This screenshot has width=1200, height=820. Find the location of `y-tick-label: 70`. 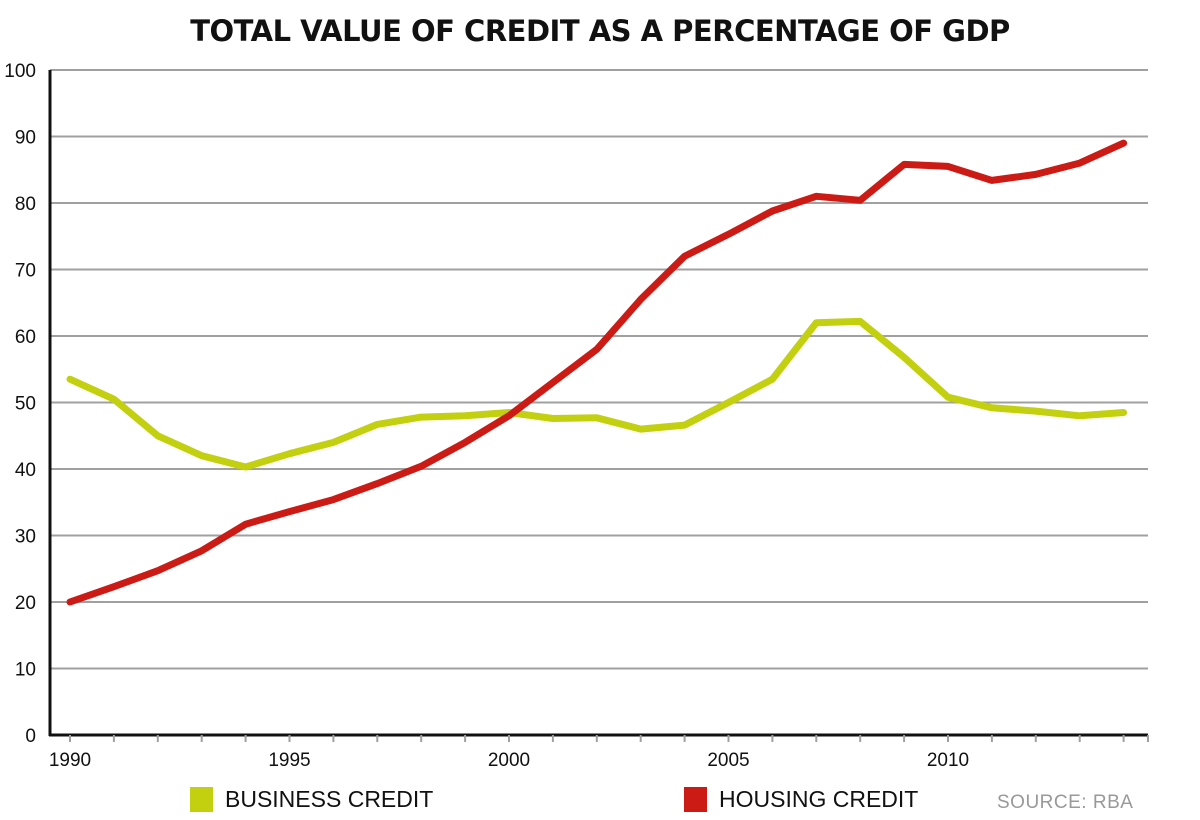

y-tick-label: 70 is located at coordinates (25, 271).